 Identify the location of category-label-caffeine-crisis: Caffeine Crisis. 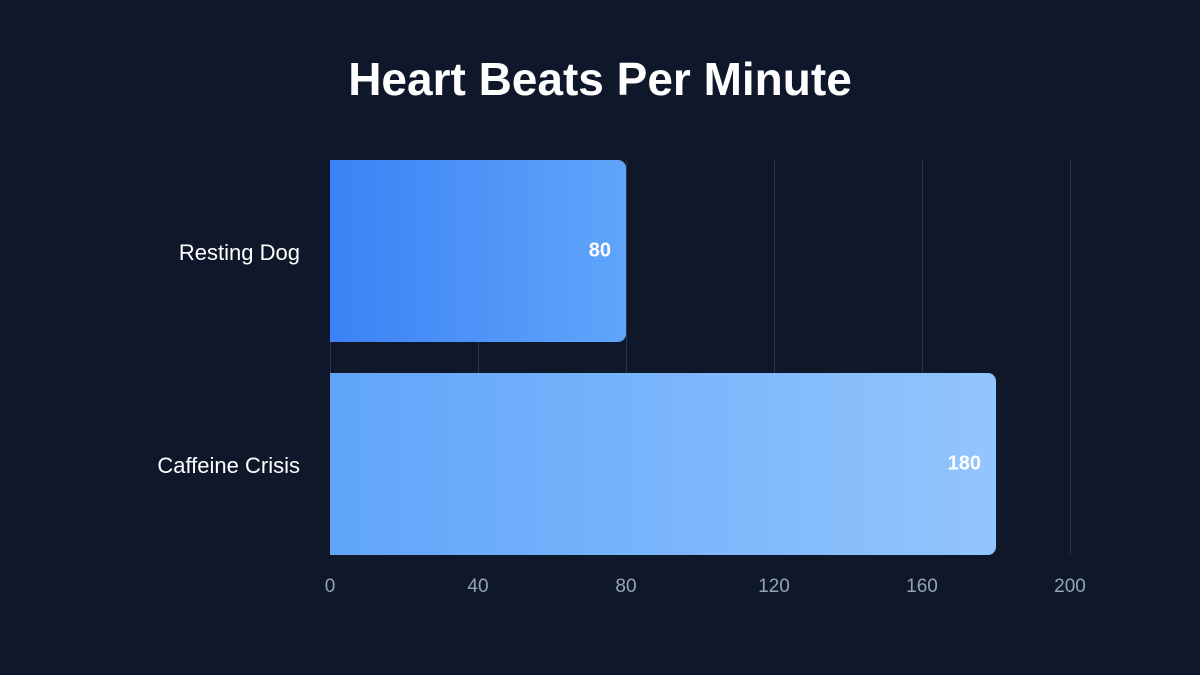
(228, 465).